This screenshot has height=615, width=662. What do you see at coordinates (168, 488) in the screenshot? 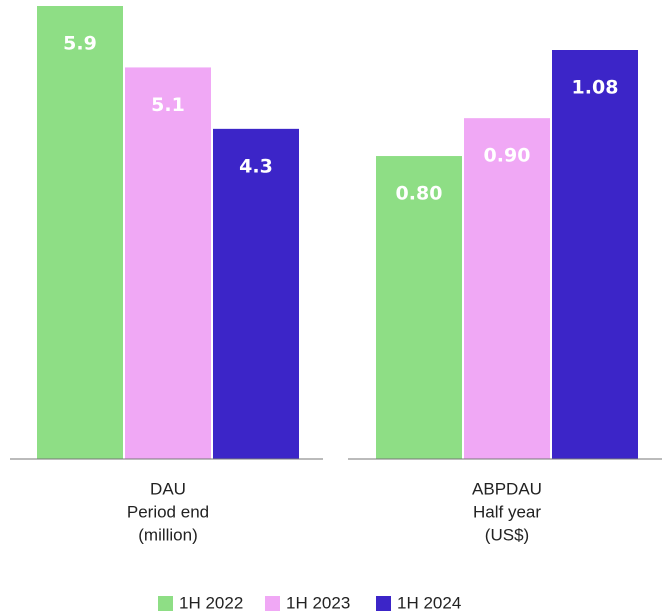
I see `category-label: DAU` at bounding box center [168, 488].